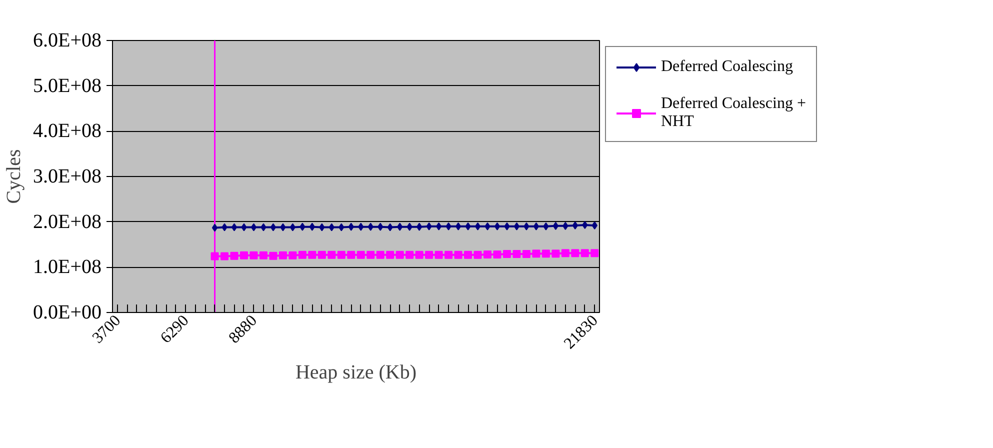 The image size is (993, 448). I want to click on y-tick-label: 5.0E+08, so click(67, 85).